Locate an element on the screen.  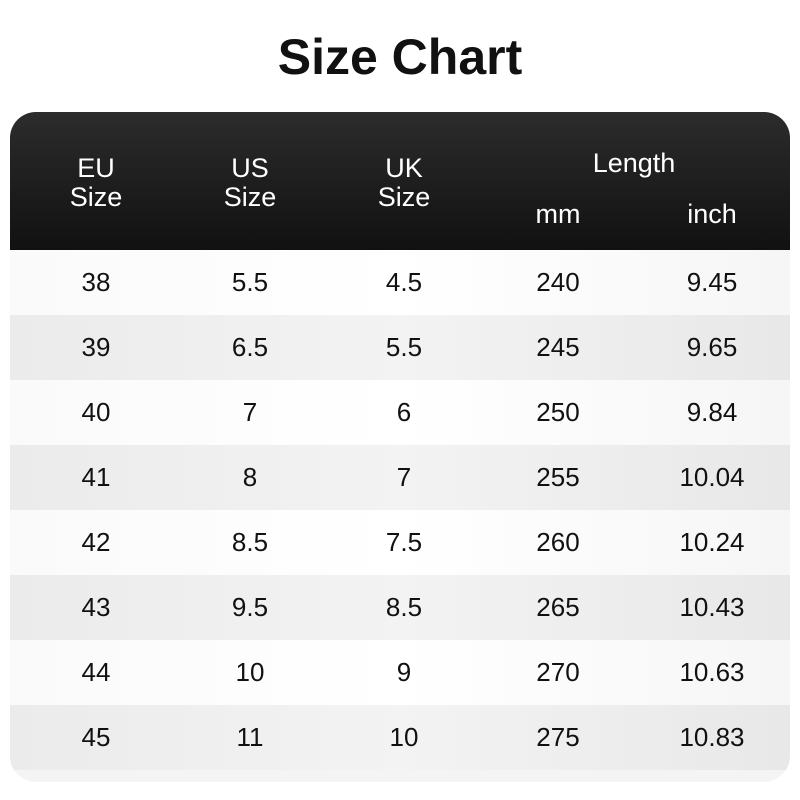
cell-eu: 38 is located at coordinates (96, 282).